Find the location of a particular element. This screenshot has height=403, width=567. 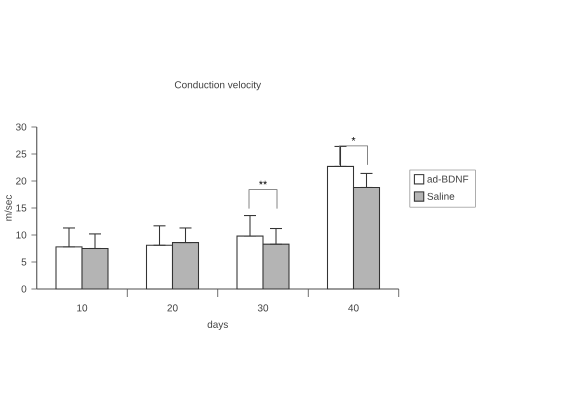

y-tick-label: 0 is located at coordinates (24, 289).